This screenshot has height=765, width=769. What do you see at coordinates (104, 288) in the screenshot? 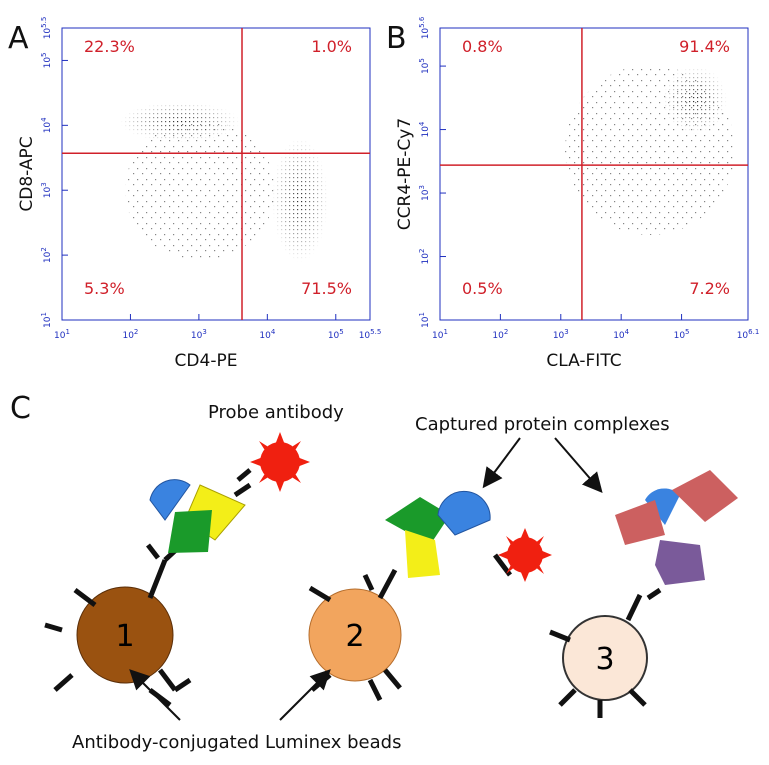
I see `quadrant-label: 5.3%` at bounding box center [104, 288].